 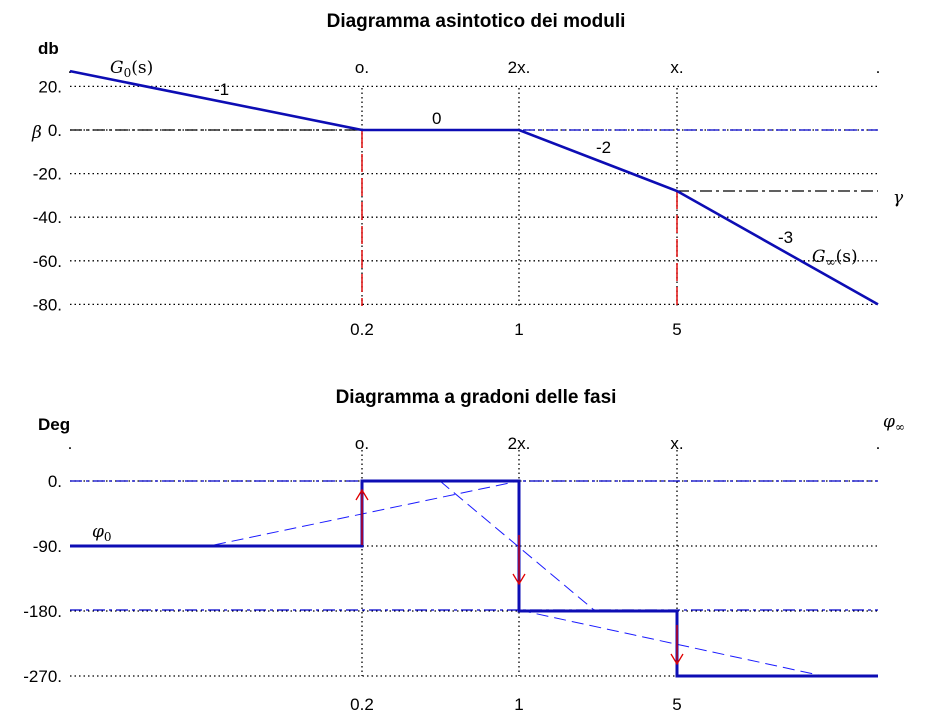 I want to click on phase-ytick-label: -90., so click(x=47, y=546).